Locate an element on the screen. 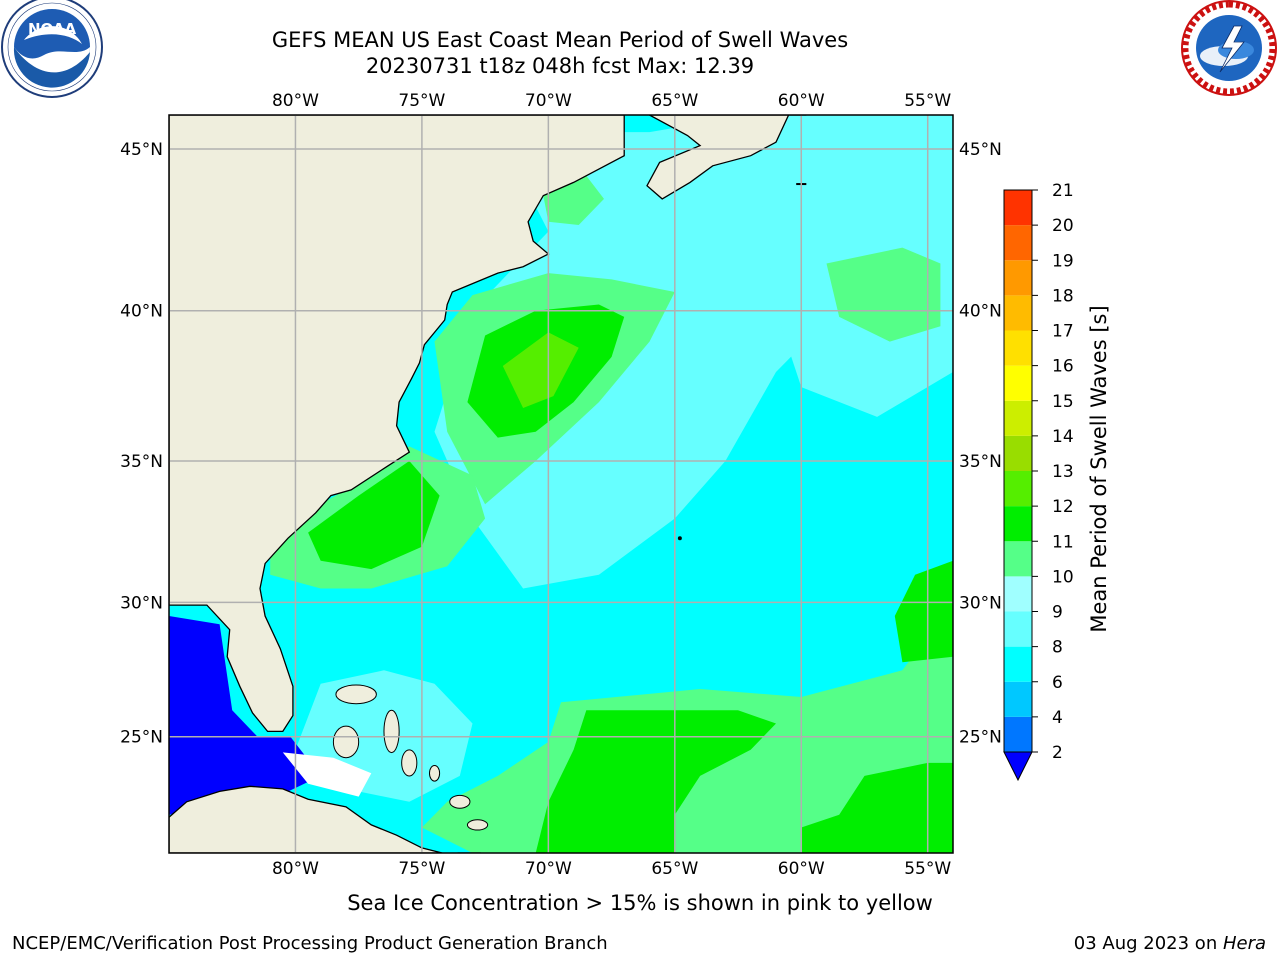 This screenshot has height=960, width=1280. colorbar-tick-label: 14 is located at coordinates (1063, 437).